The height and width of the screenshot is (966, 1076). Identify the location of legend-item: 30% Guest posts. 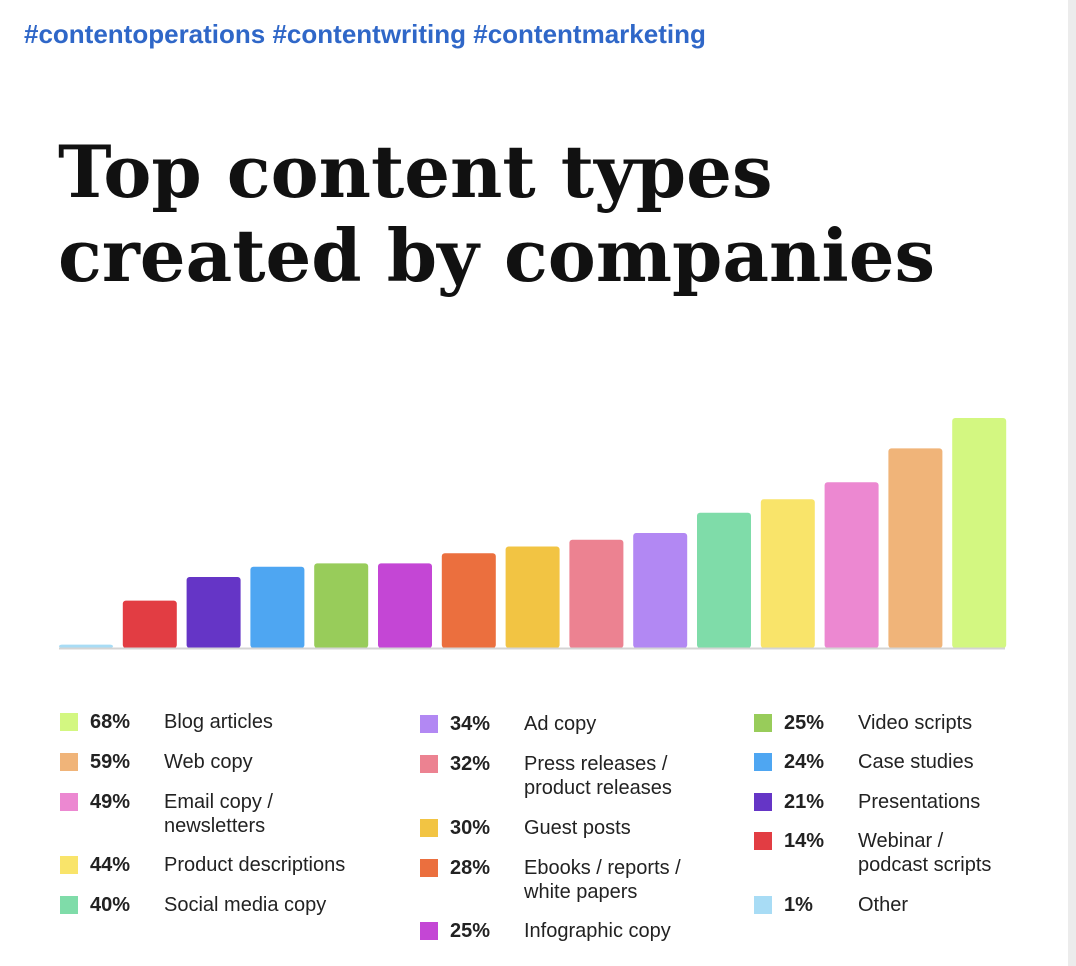
(570, 836).